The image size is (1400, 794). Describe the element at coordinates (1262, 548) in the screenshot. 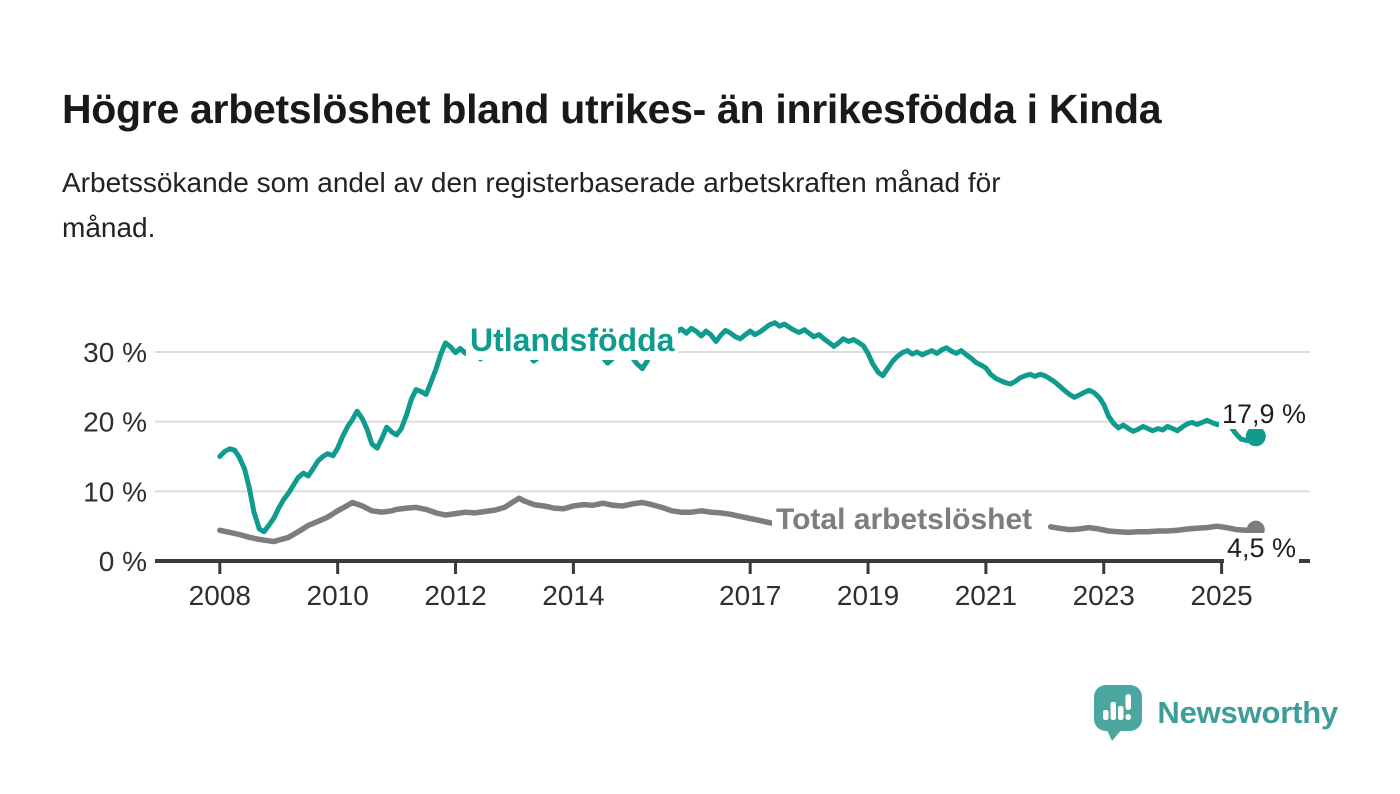

I see `end-value-label-total: 4,5 %` at that location.